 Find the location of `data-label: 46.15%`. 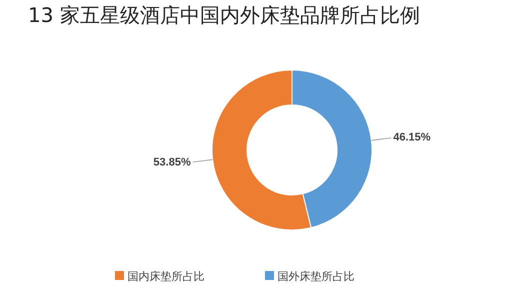

data-label: 46.15% is located at coordinates (412, 138).